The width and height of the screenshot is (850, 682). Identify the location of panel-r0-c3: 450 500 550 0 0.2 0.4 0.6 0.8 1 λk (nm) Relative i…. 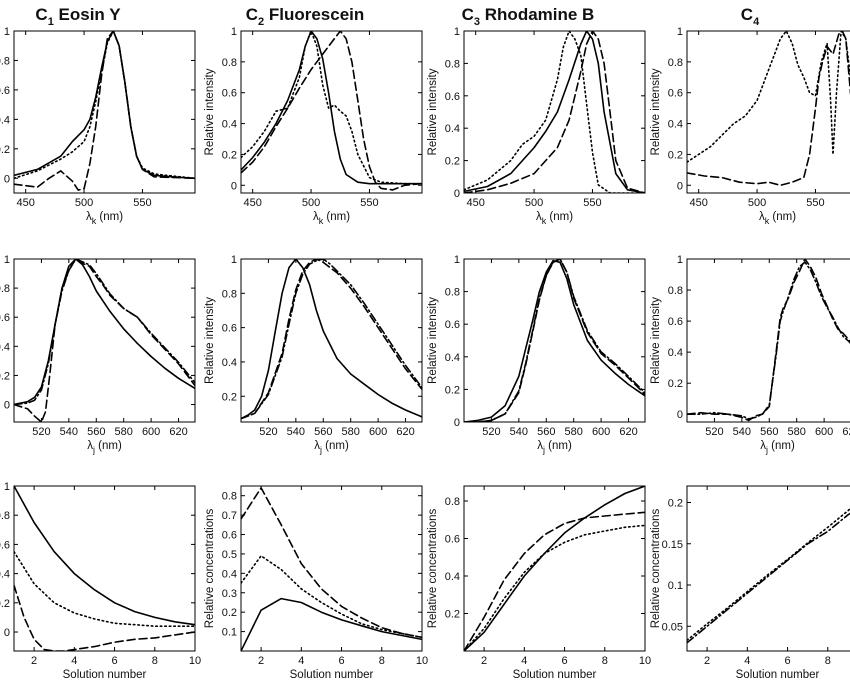
(750, 126).